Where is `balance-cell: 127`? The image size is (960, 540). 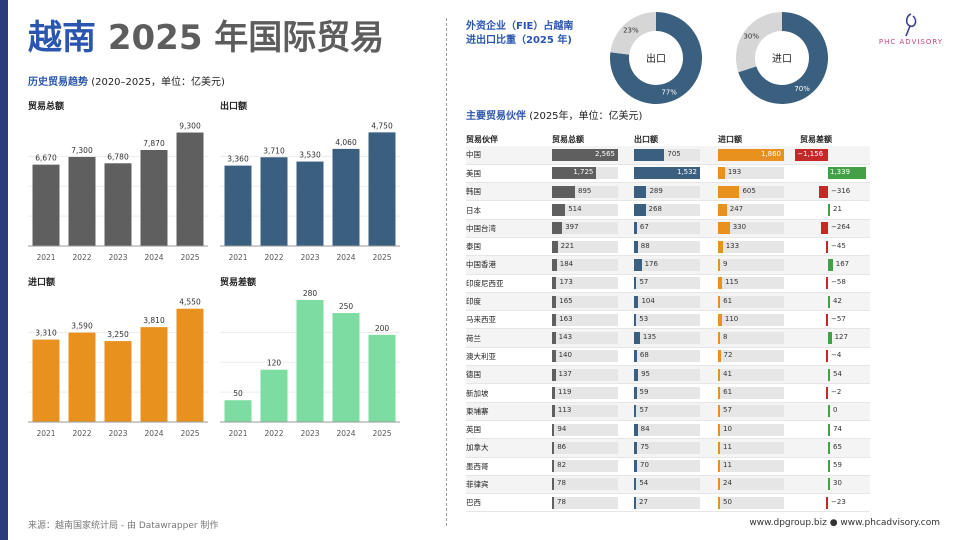
balance-cell: 127 is located at coordinates (835, 338).